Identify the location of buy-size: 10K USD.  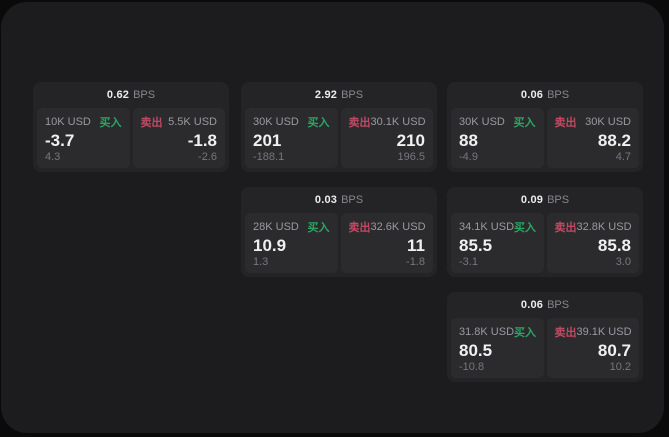
(68, 122).